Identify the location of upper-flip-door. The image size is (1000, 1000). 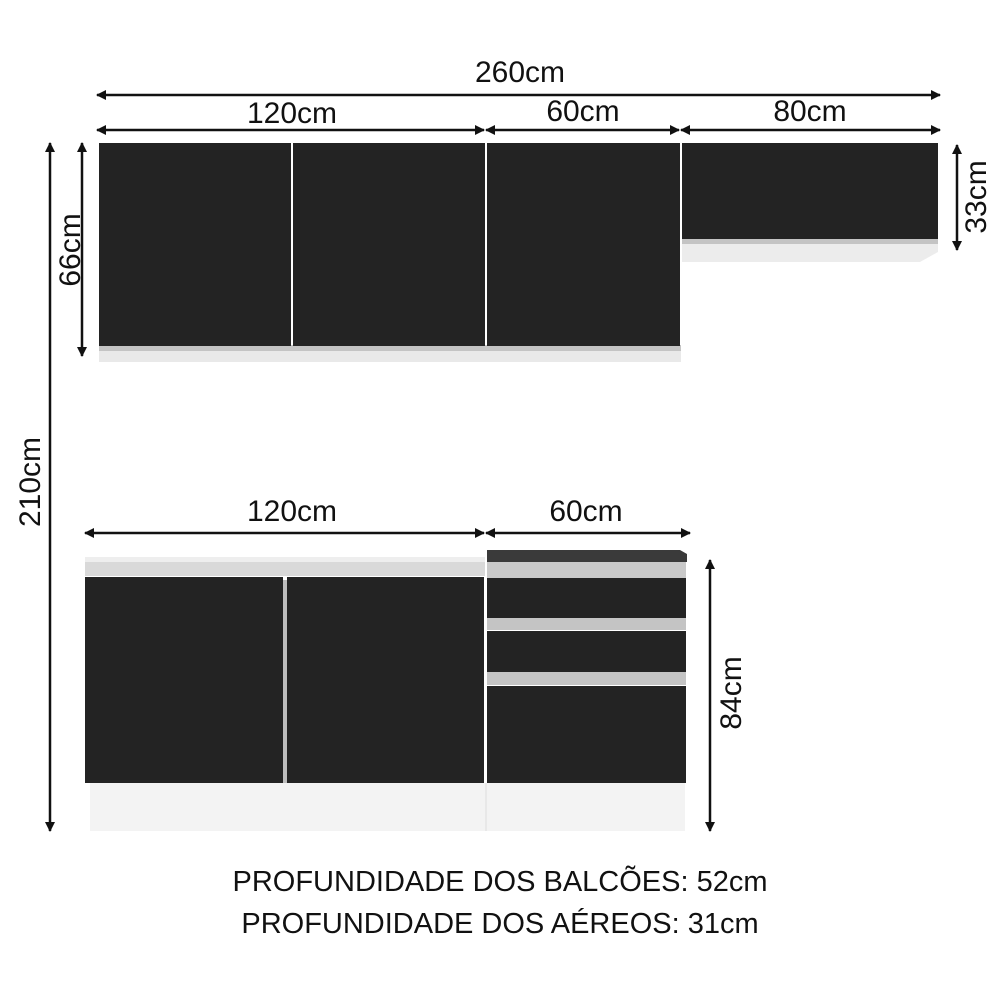
(810, 191).